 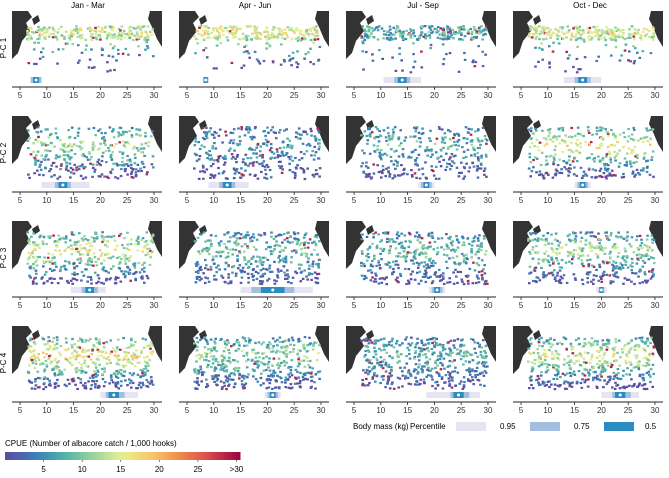 What do you see at coordinates (321, 200) in the screenshot?
I see `x-axis-tick-label: 30` at bounding box center [321, 200].